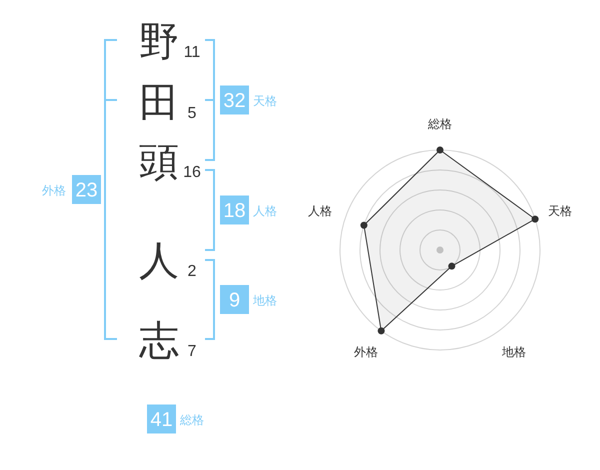 Image resolution: width=600 pixels, height=470 pixels. Describe the element at coordinates (320, 211) in the screenshot. I see `spoke-label: 人格` at that location.